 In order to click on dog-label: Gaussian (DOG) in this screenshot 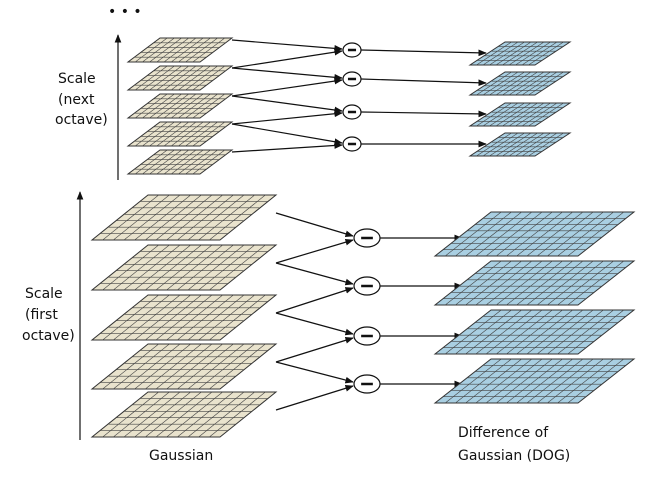, I will do `click(514, 456)`.